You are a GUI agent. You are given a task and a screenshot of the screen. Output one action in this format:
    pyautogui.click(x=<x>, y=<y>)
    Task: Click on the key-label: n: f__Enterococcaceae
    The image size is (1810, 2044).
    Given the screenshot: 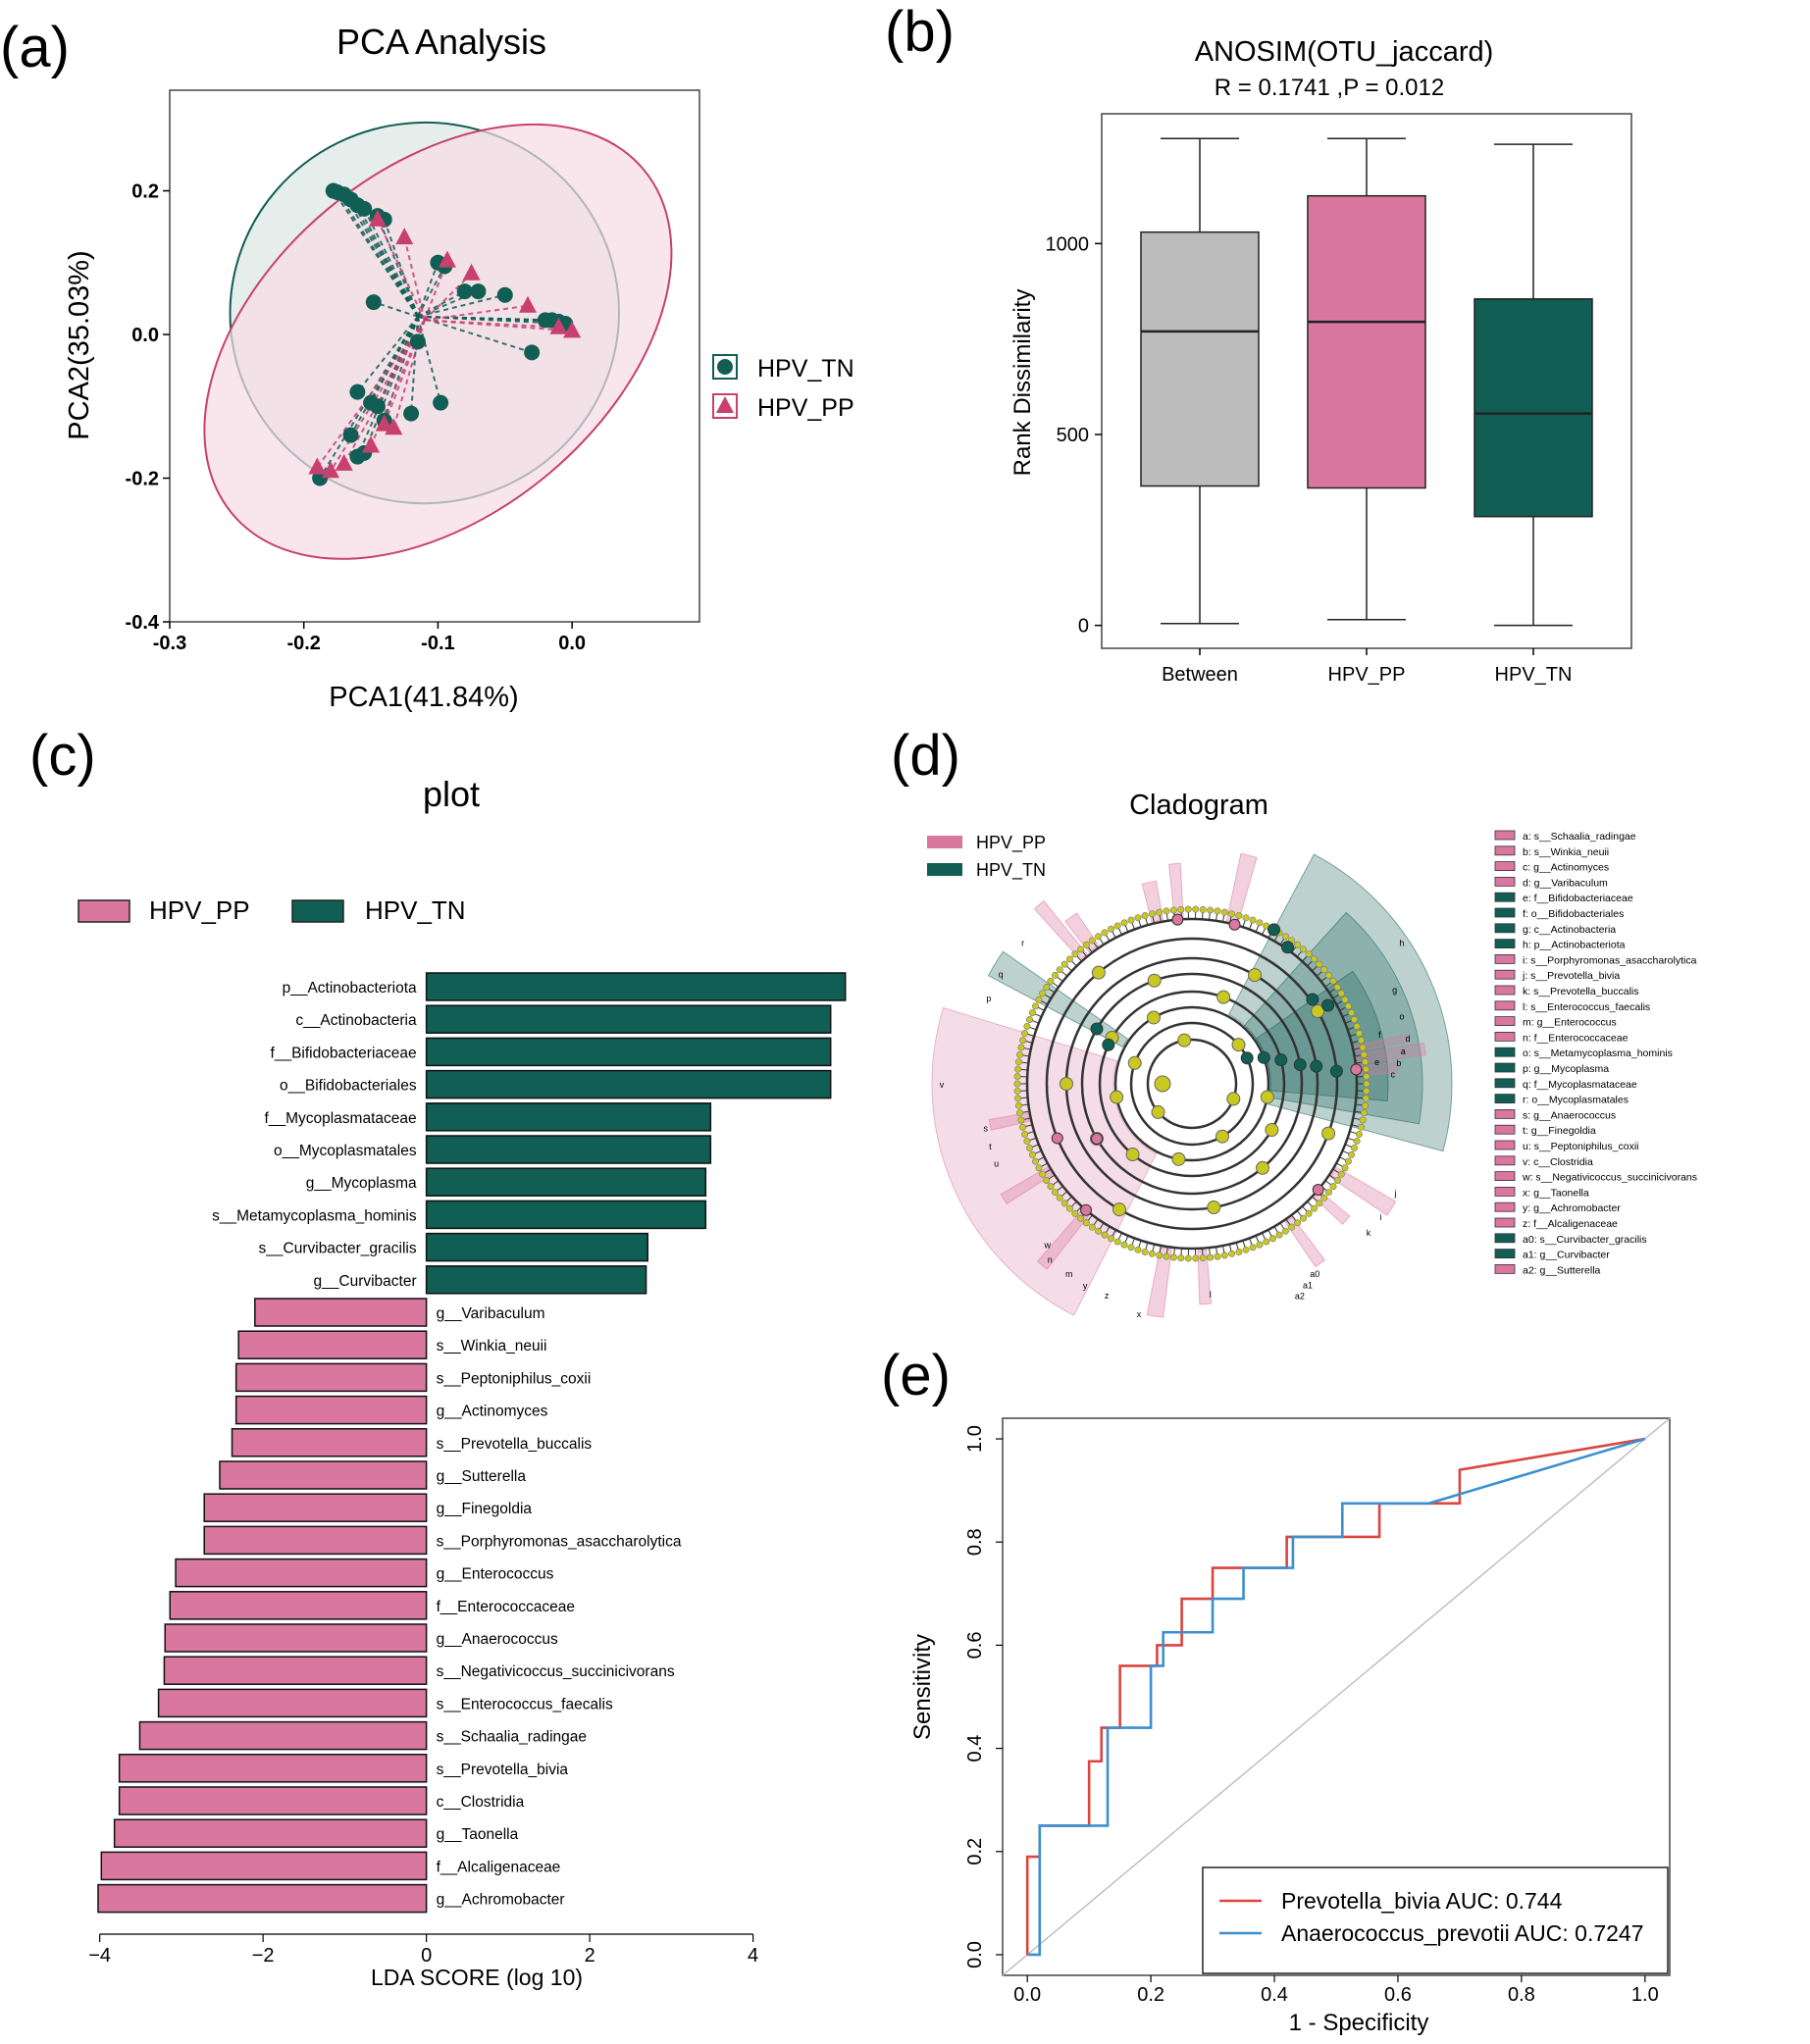 What is the action you would take?
    pyautogui.click(x=1576, y=1038)
    